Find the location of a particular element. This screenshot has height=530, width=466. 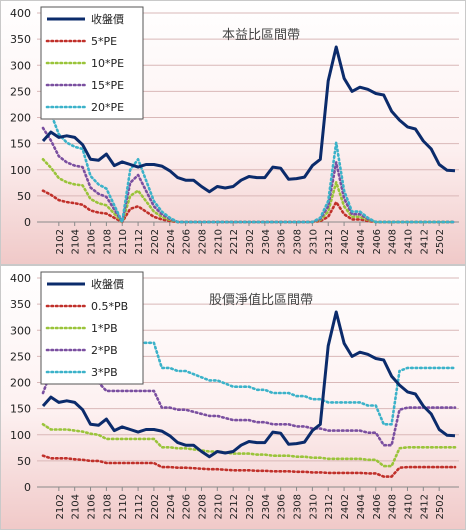

legend-label: 10*PE is located at coordinates (107, 63).